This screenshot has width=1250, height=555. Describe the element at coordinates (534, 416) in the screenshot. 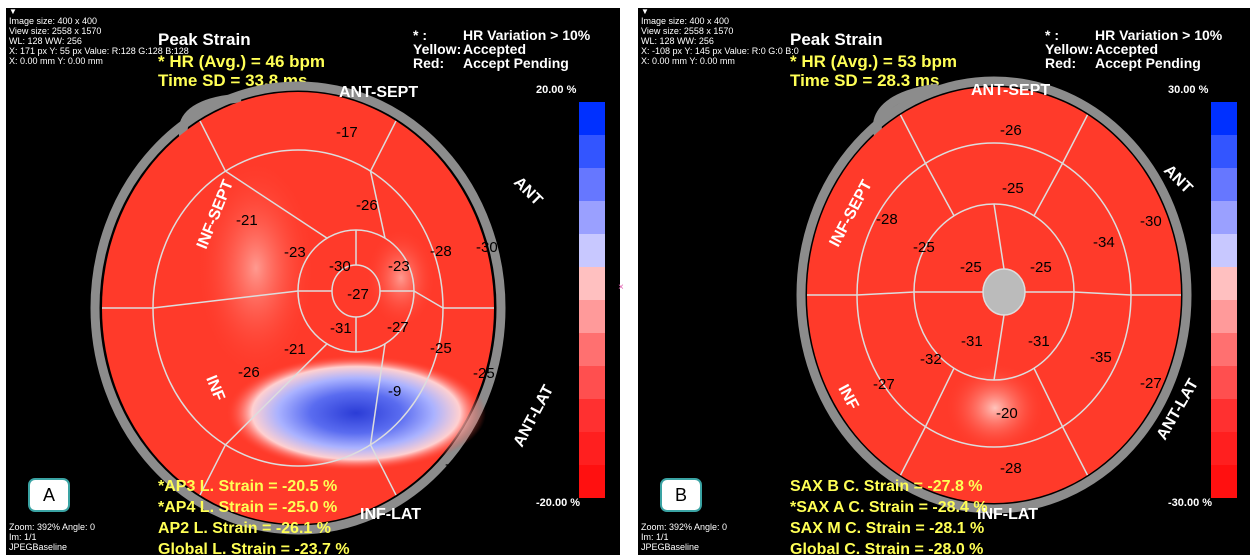

I see `wall-label-ant-lat: ANT-LAT` at that location.